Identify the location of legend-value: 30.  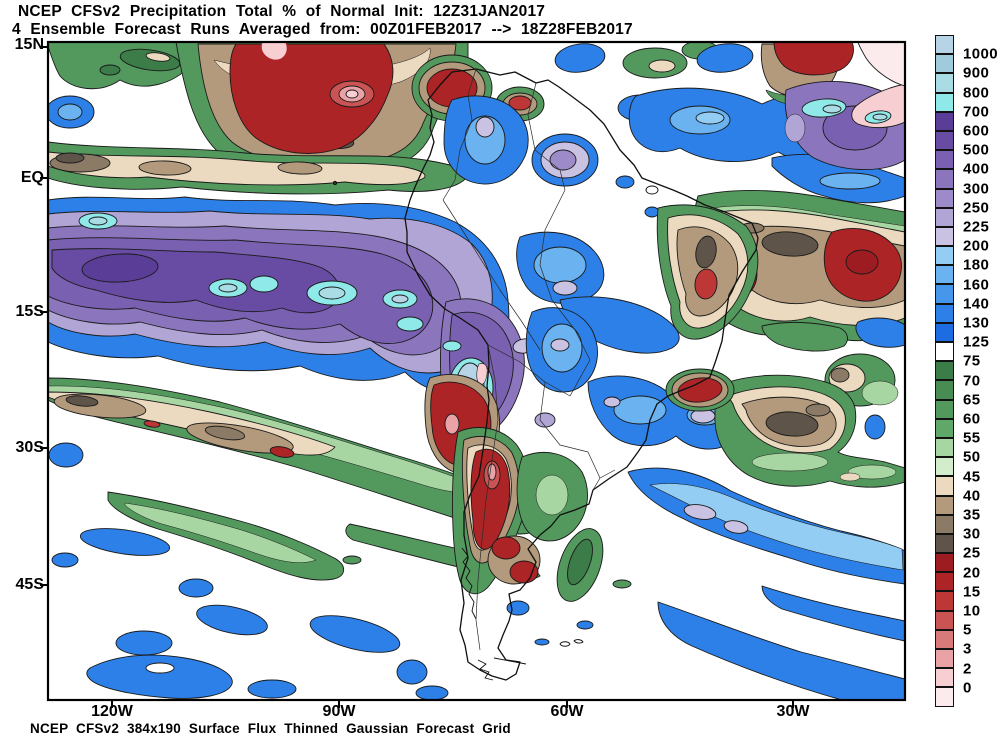
(972, 534).